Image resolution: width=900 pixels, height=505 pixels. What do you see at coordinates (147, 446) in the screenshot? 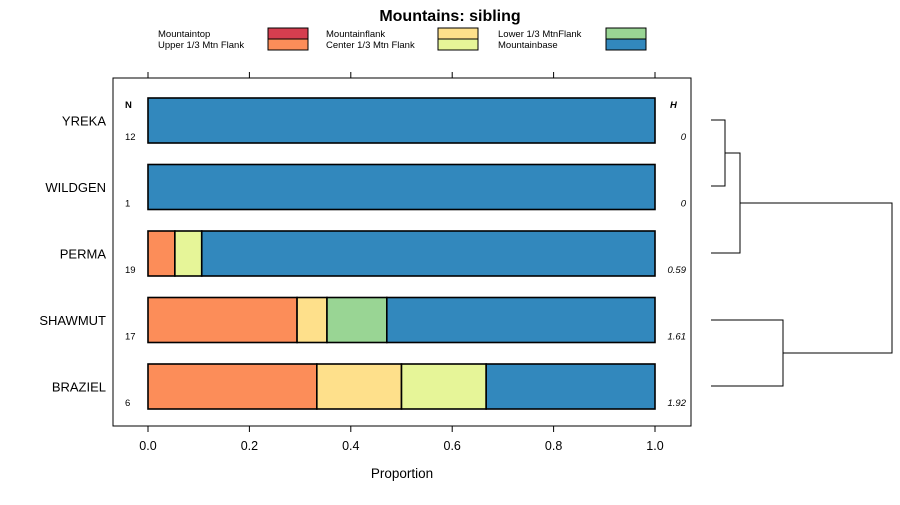
I see `x-tick-label: 0.0` at bounding box center [147, 446].